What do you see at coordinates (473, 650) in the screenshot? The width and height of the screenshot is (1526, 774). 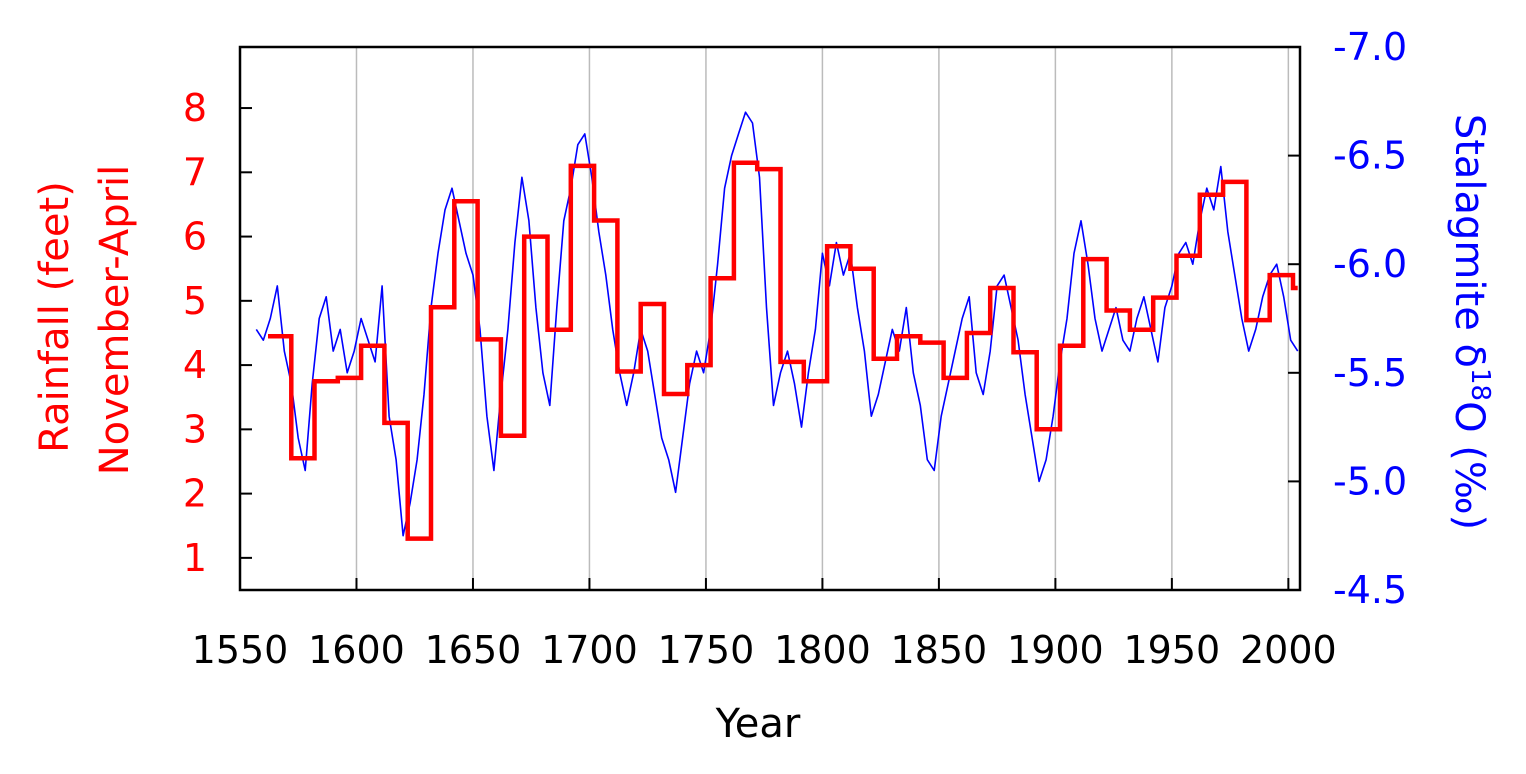 I see `x-tick-label-1650: 1650` at bounding box center [473, 650].